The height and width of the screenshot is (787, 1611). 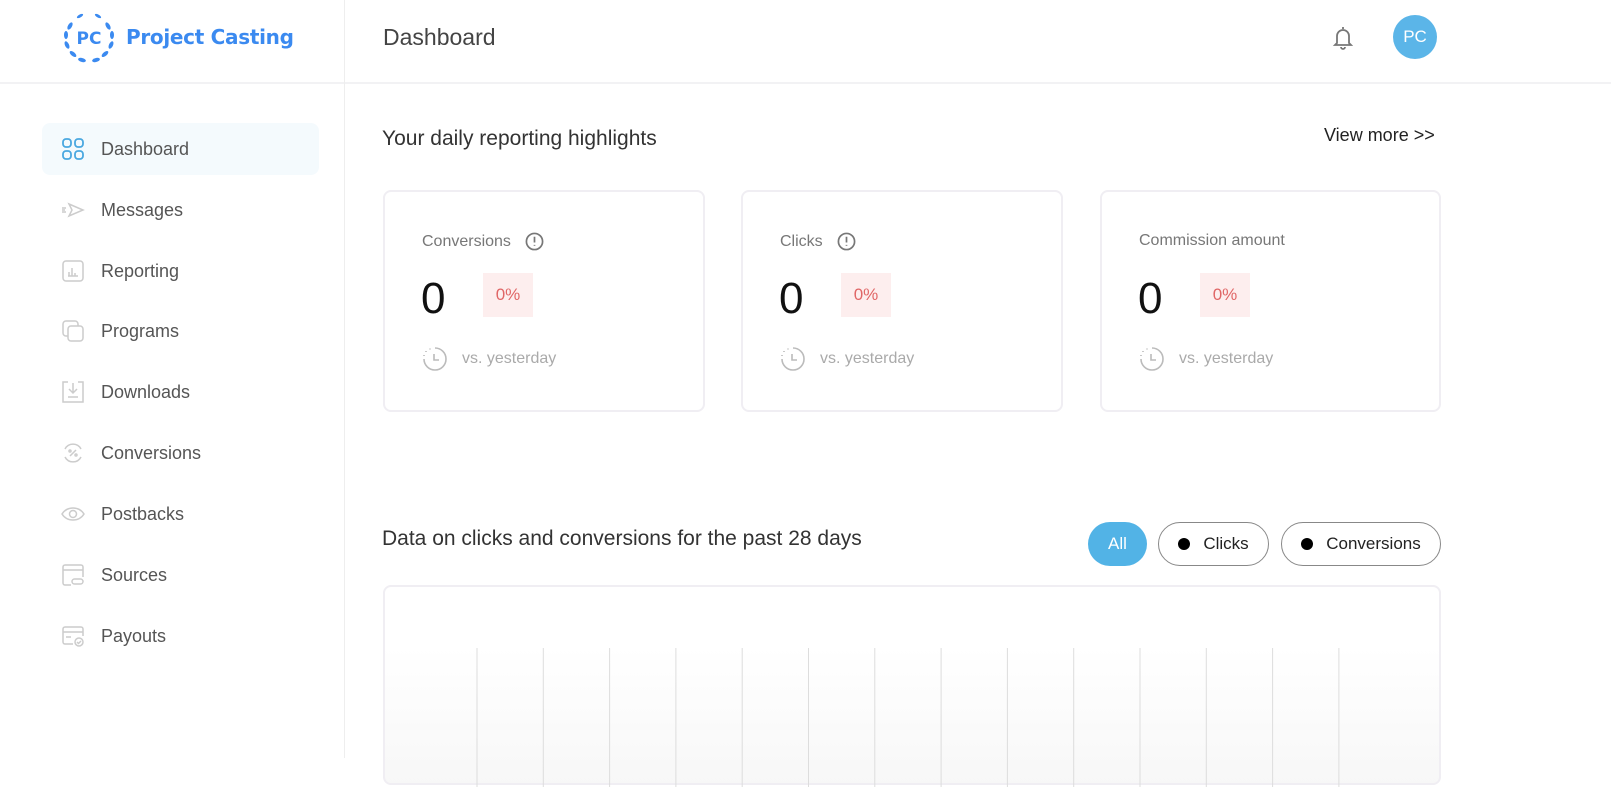 I want to click on sidebar-item-dashboard: Dashboard, so click(x=180, y=149).